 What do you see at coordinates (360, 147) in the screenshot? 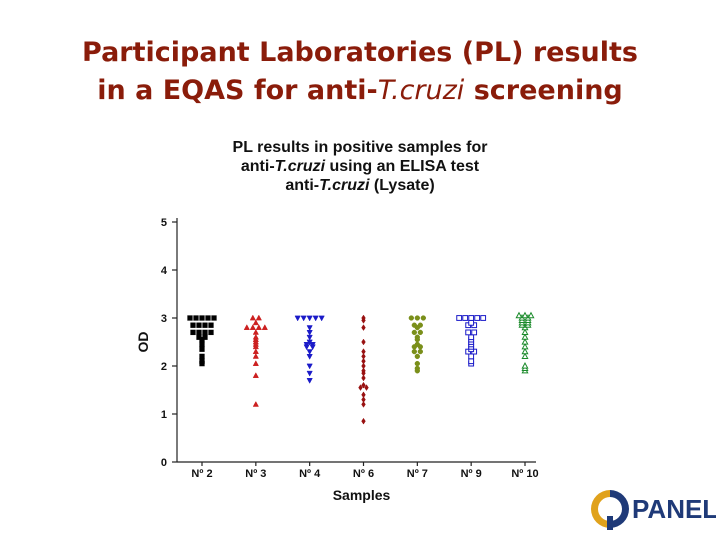
I see `chart-title-line1: PL results in positive samples for` at bounding box center [360, 147].